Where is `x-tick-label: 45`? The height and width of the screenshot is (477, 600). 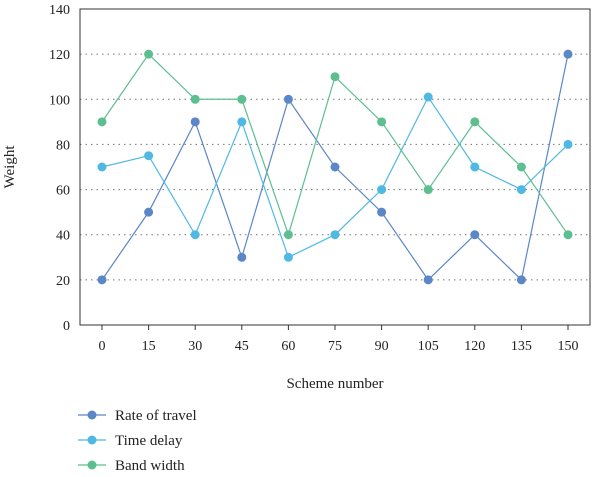
x-tick-label: 45 is located at coordinates (242, 346).